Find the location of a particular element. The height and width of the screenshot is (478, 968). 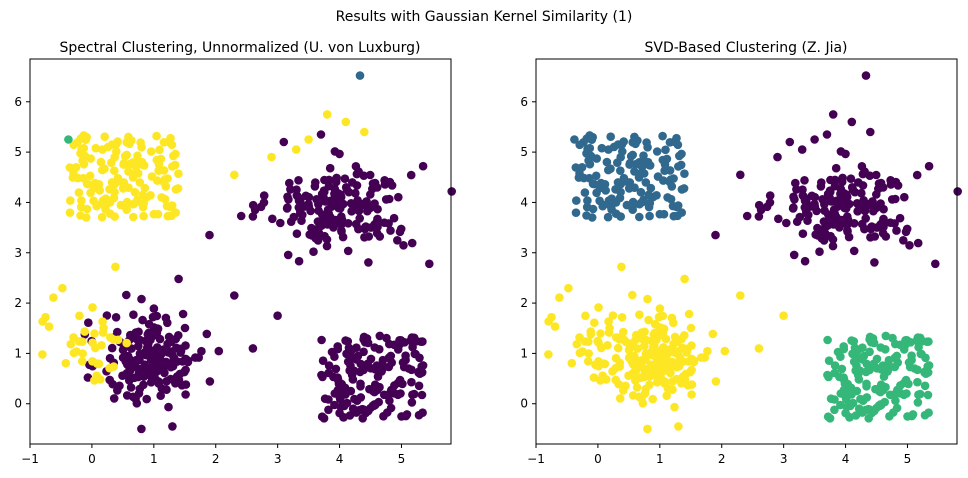

x-tick-label: 1 is located at coordinates (154, 459).